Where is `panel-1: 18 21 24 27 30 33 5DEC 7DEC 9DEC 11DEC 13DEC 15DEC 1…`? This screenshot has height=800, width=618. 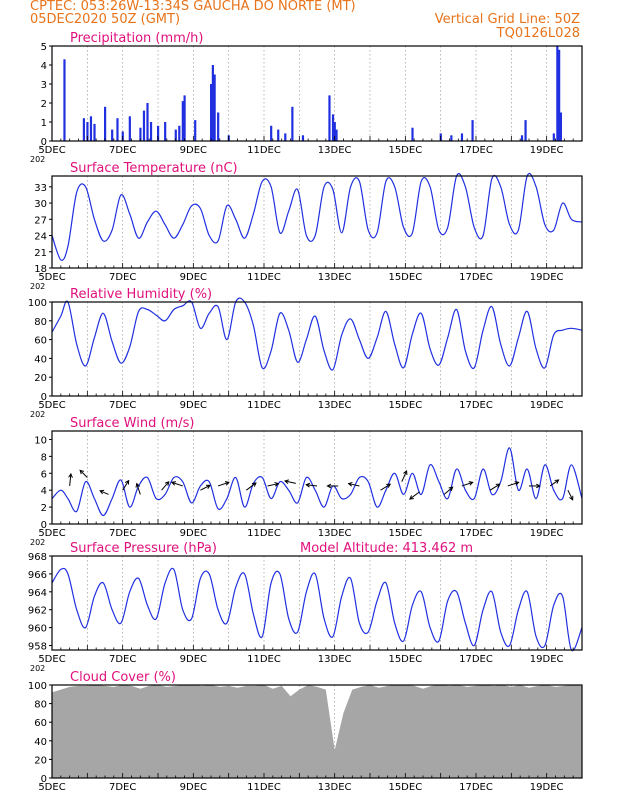 panel-1: 18 21 24 27 30 33 5DEC 7DEC 9DEC 11DEC 13DEC 15DEC 1… is located at coordinates (306, 226).